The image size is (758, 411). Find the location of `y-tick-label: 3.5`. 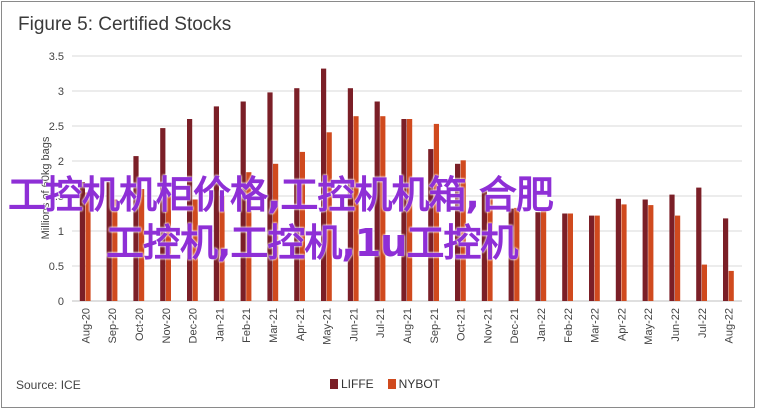

y-tick-label: 3.5 is located at coordinates (56, 57).